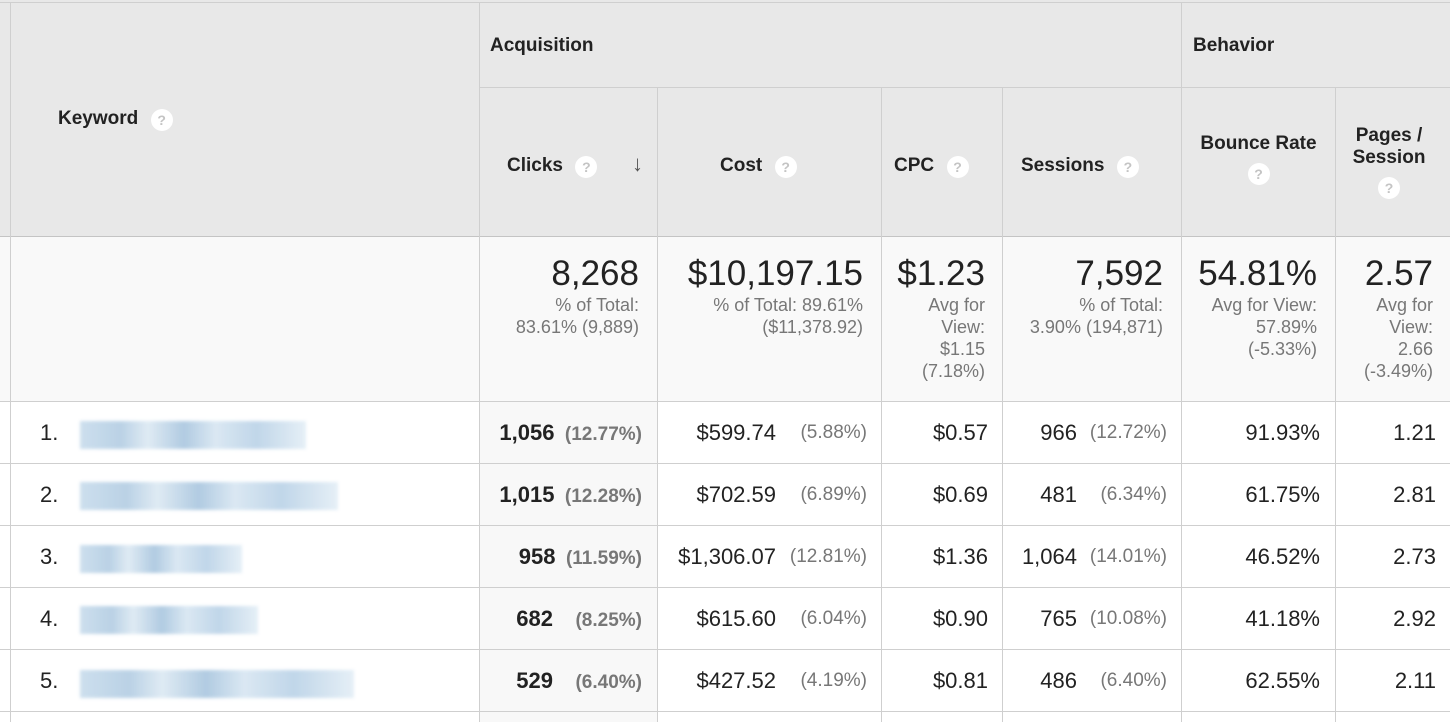  Describe the element at coordinates (960, 432) in the screenshot. I see `cpc-value: $0.57` at that location.